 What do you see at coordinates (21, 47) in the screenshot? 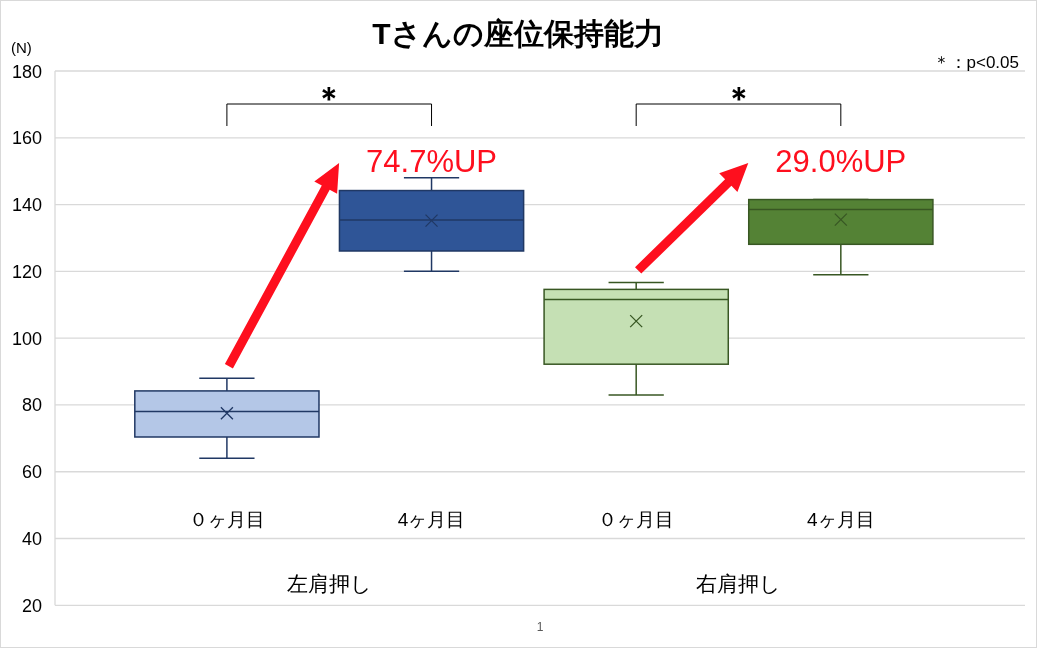
I see `y-axis-title: (N)` at bounding box center [21, 47].